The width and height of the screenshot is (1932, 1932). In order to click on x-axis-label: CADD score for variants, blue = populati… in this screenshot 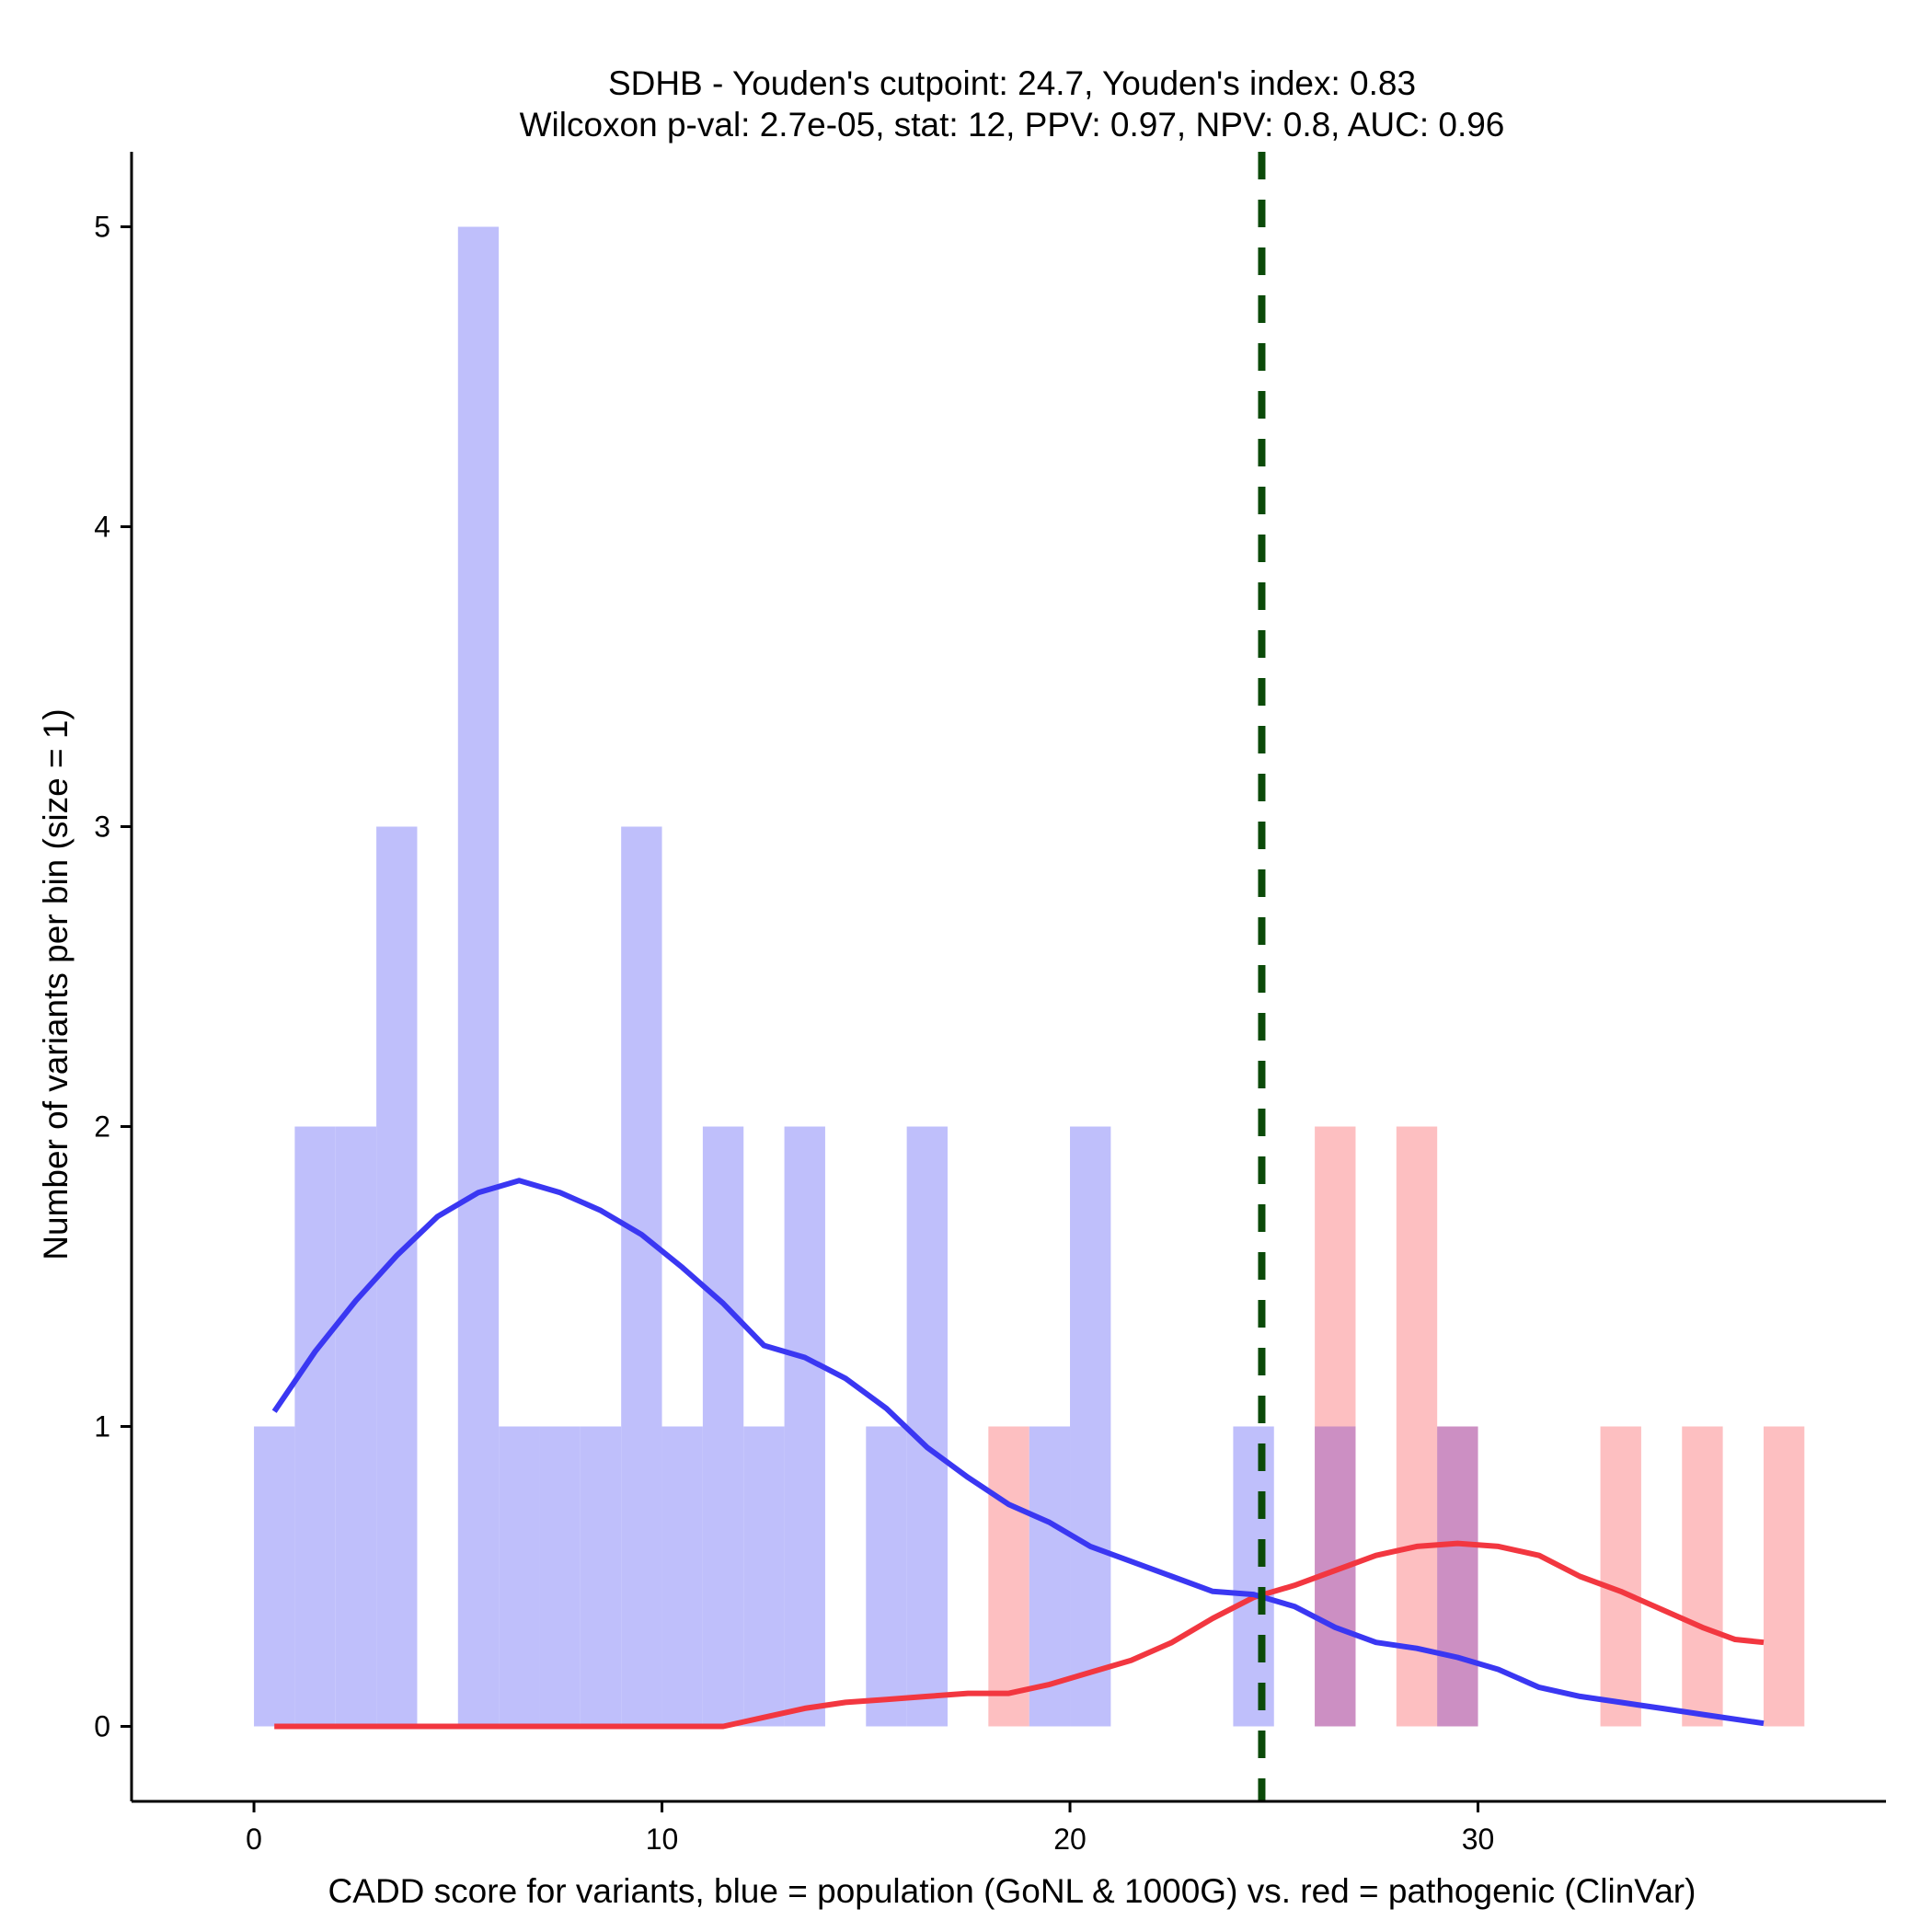, I will do `click(1012, 1891)`.